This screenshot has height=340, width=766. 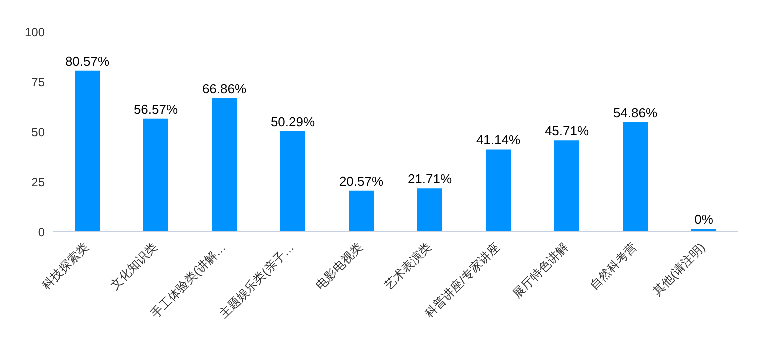 What do you see at coordinates (39, 132) in the screenshot?
I see `y-tick-label: 50` at bounding box center [39, 132].